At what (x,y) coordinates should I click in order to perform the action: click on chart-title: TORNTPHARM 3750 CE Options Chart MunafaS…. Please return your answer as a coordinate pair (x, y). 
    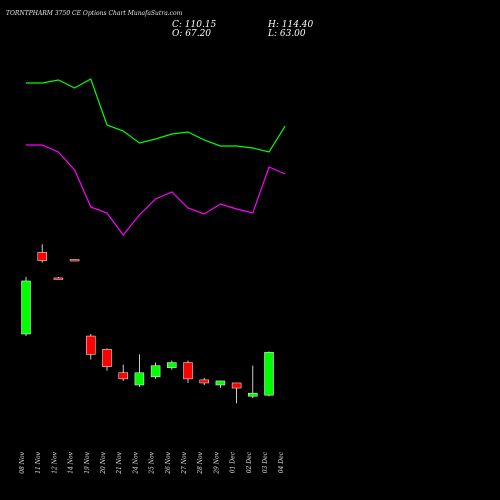
    Looking at the image, I should click on (94, 13).